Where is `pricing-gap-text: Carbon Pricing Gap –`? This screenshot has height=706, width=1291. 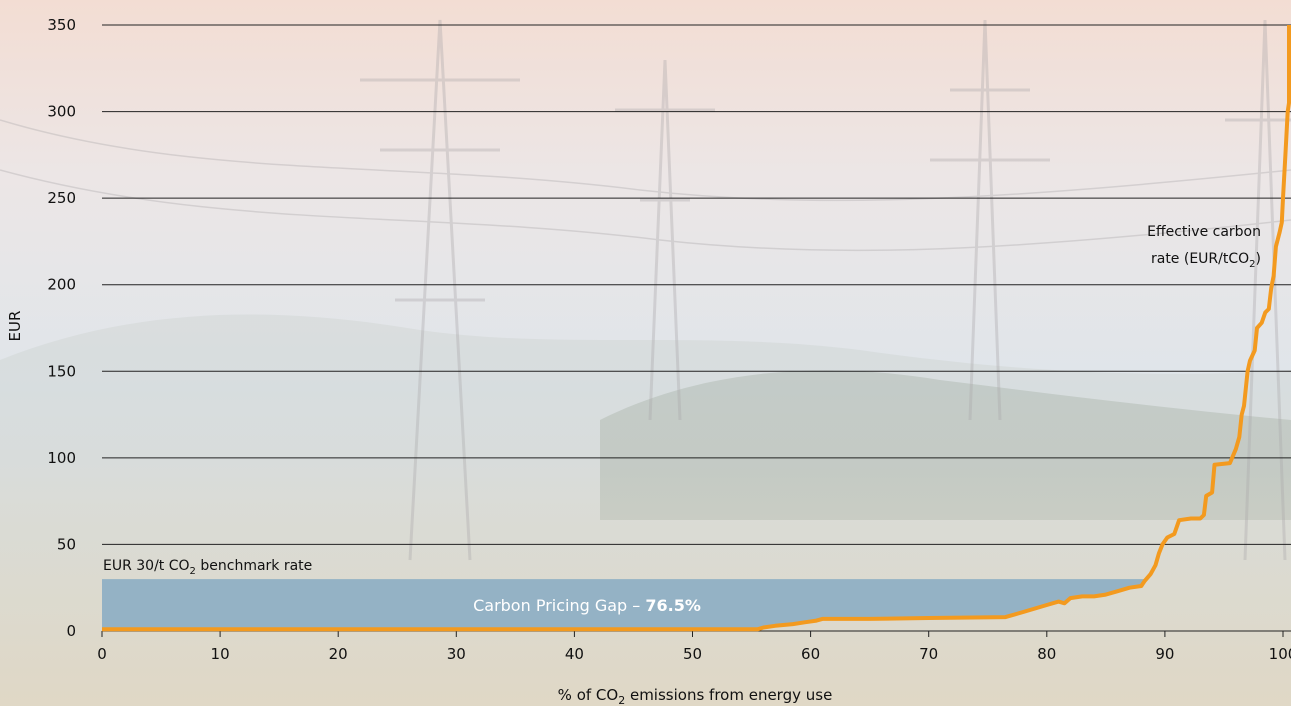 pricing-gap-text: Carbon Pricing Gap – is located at coordinates (559, 605).